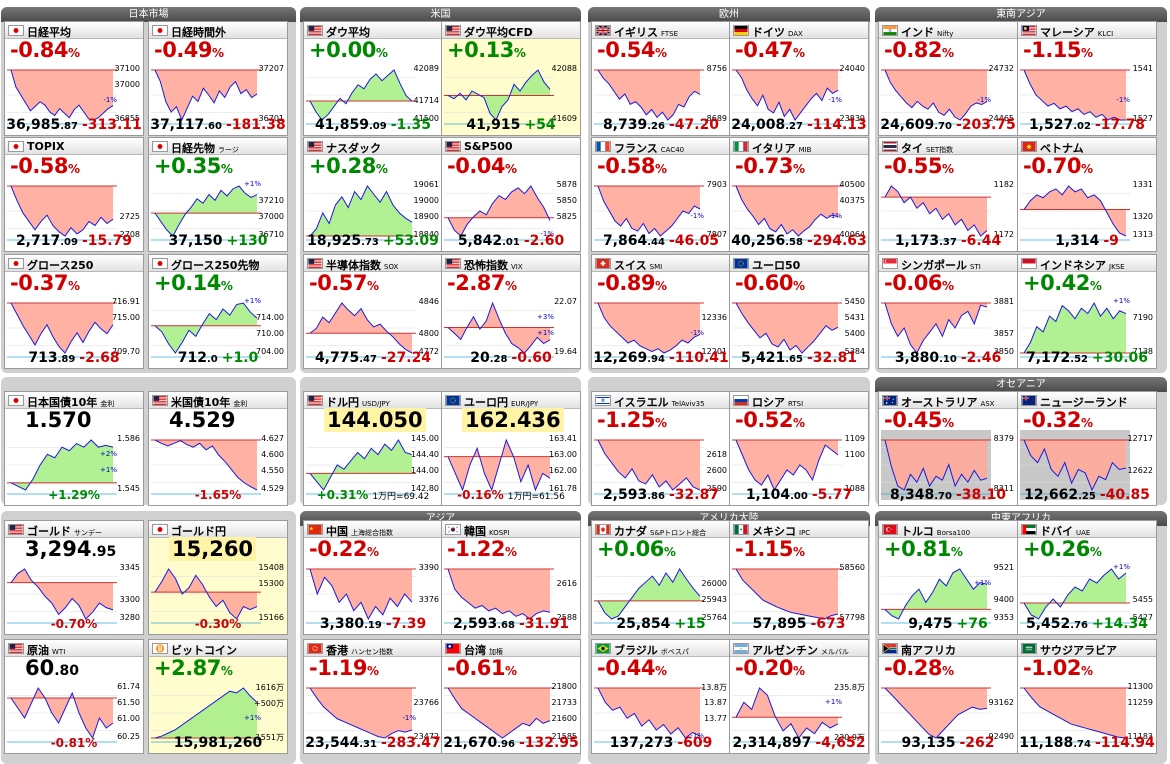 This screenshot has height=764, width=1170. I want to click on market-card: フランス CAC40 -0.58% 7903 -1% 7807 7,864.44 -46.05, so click(661, 194).